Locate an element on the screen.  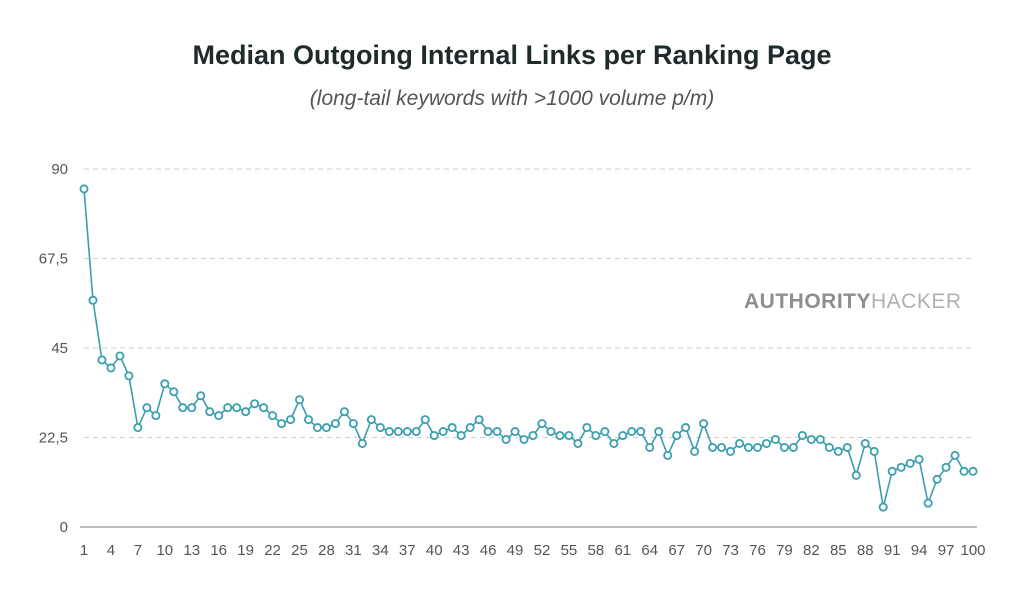
x-tick-label: 52 is located at coordinates (542, 550).